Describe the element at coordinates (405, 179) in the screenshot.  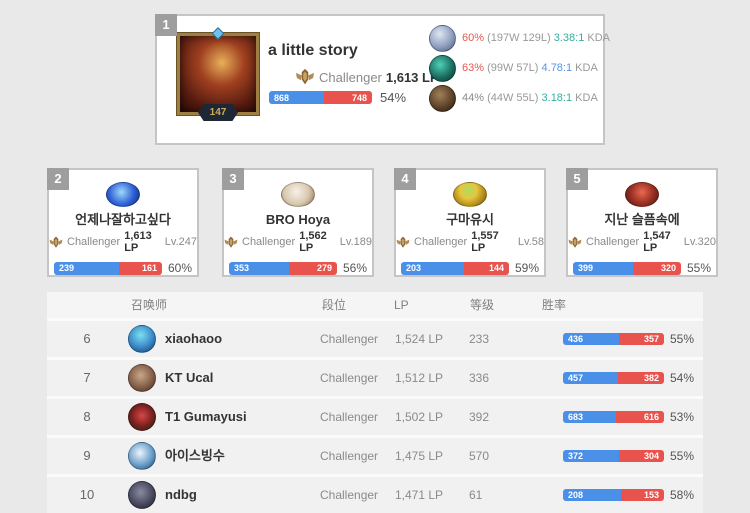
I see `rank-badge: 4` at that location.